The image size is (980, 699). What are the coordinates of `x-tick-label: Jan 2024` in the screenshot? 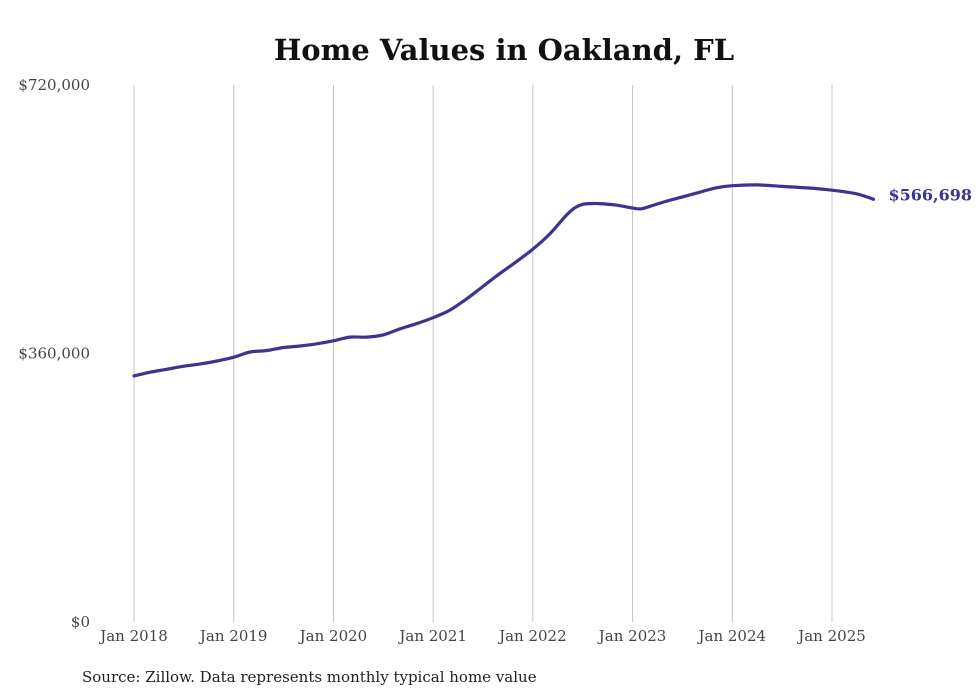 It's located at (732, 636).